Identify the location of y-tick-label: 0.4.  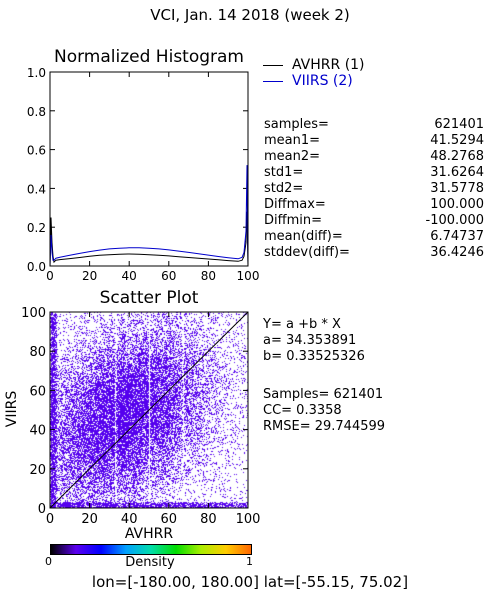
(36, 189).